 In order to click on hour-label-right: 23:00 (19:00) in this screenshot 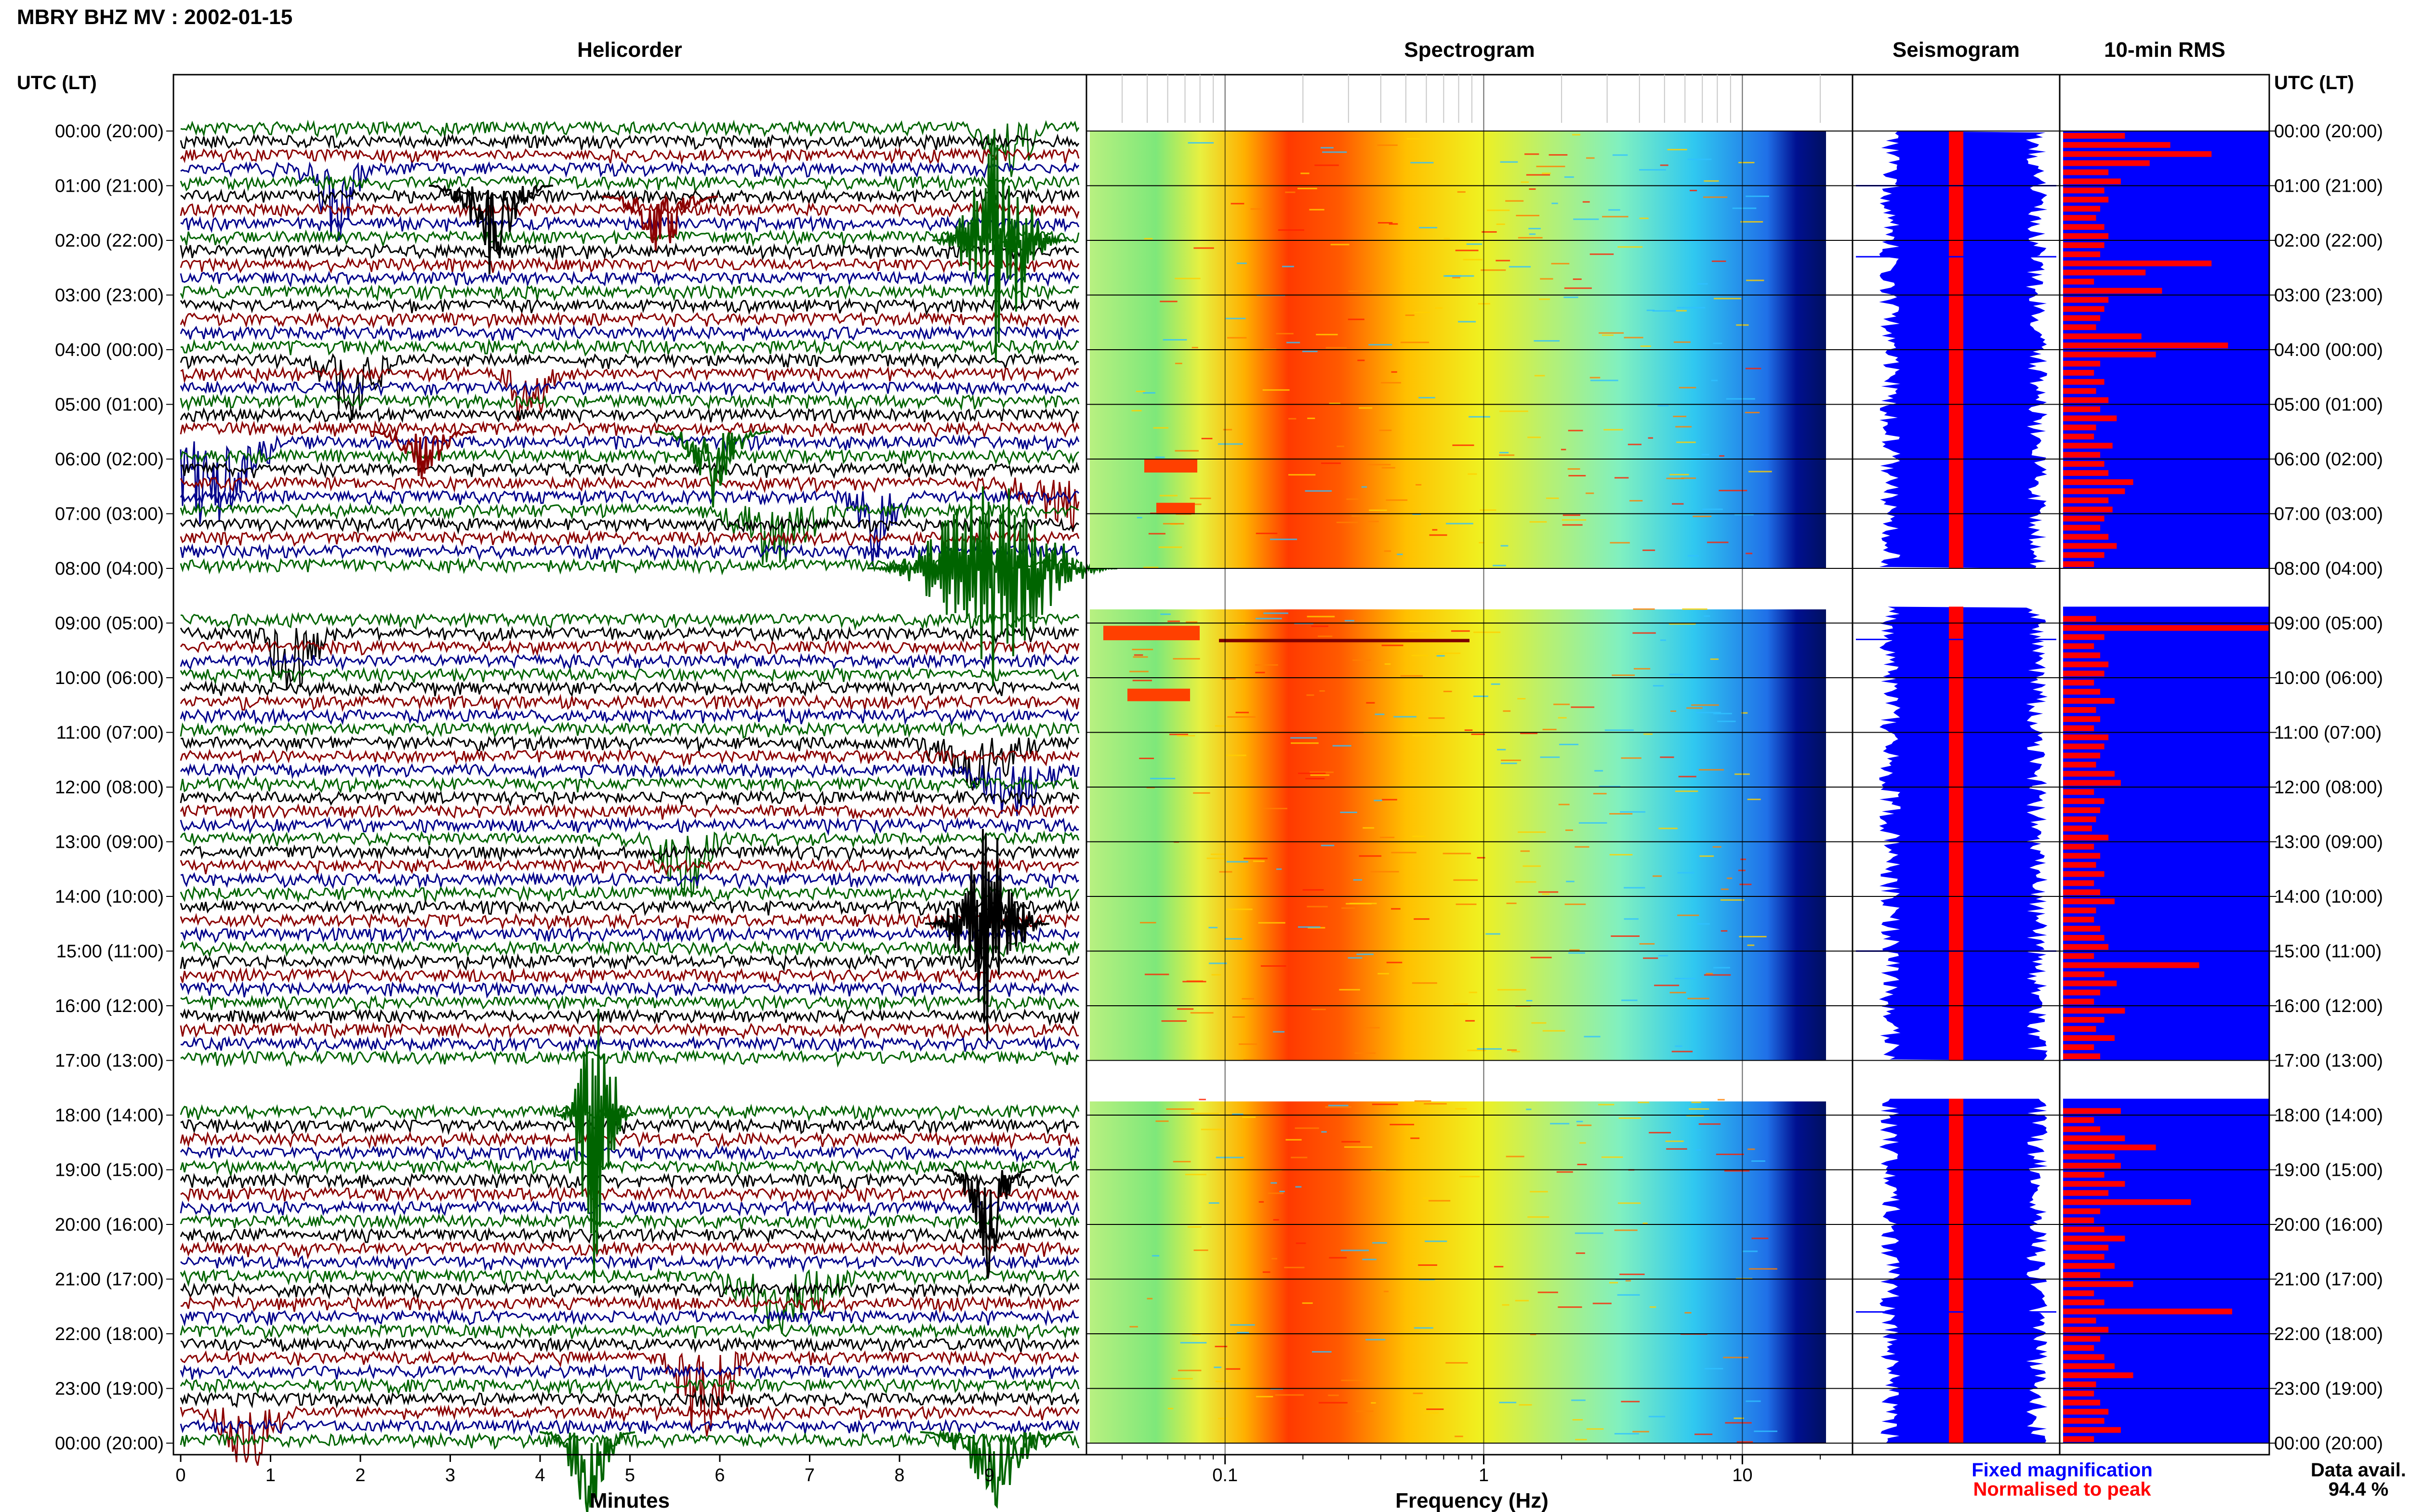, I will do `click(2328, 1389)`.